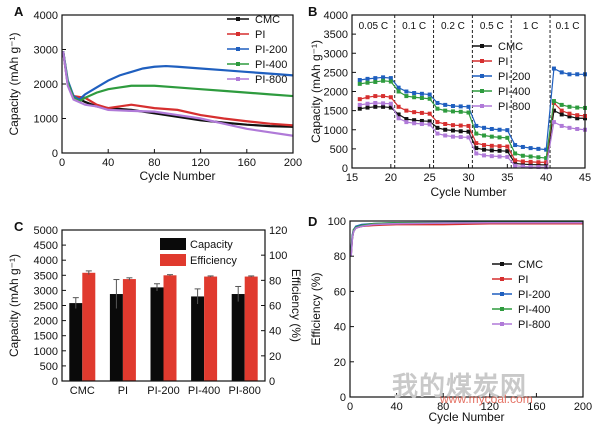 The width and height of the screenshot is (600, 427). I want to click on series-line-PI, so click(466, 237).